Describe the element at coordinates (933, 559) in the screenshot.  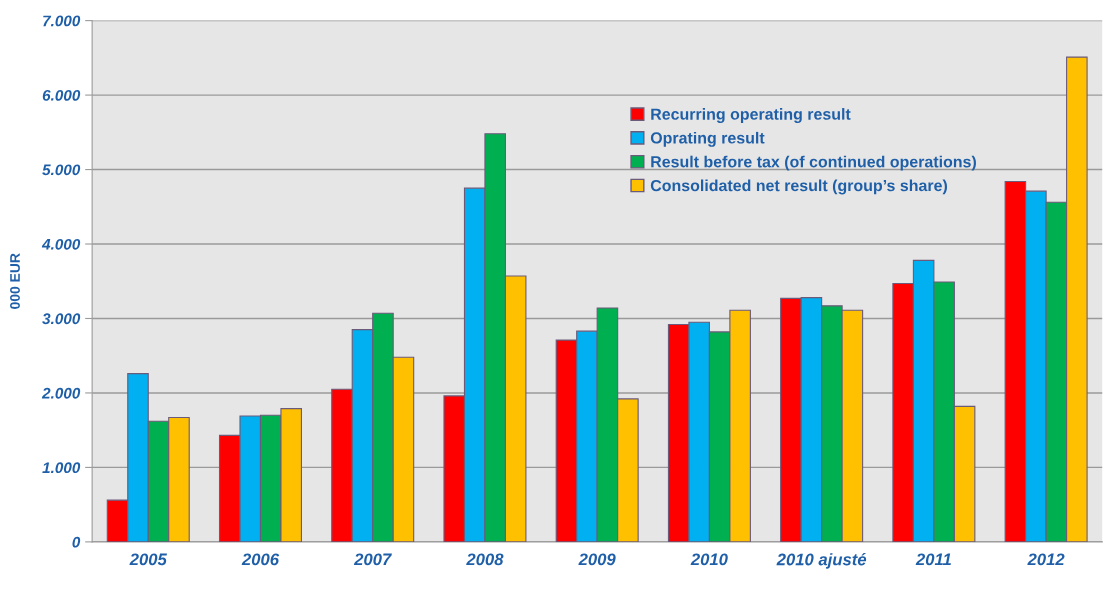
I see `x-tick-label: 2011` at that location.